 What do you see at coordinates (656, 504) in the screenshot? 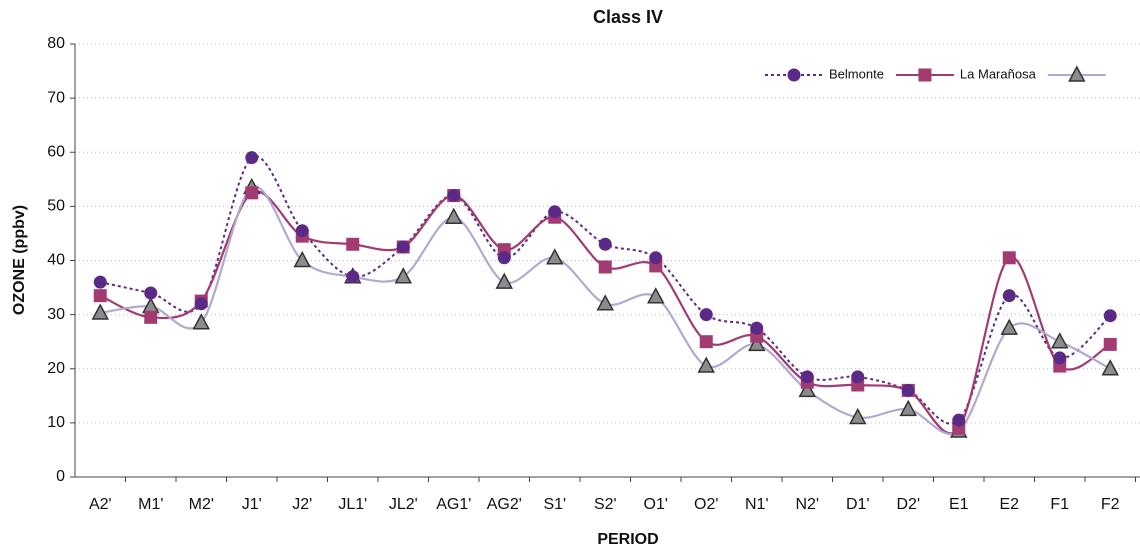
I see `x-tick-label: O1'` at bounding box center [656, 504].